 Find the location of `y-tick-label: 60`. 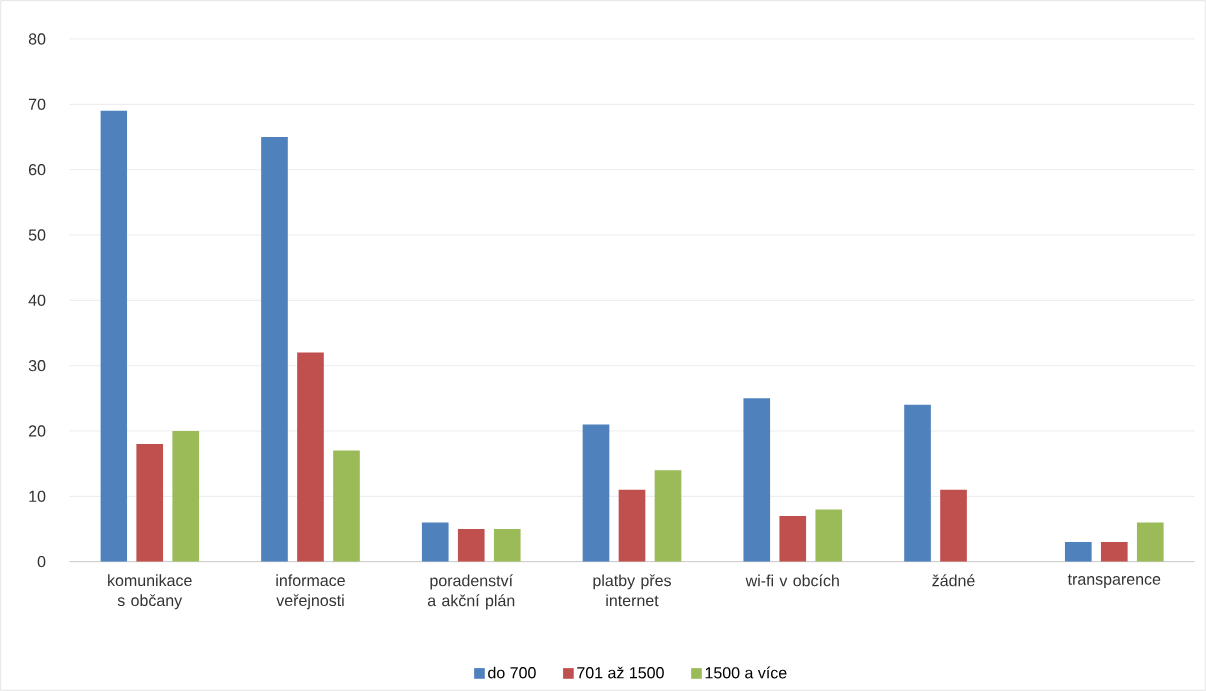

y-tick-label: 60 is located at coordinates (37, 170).